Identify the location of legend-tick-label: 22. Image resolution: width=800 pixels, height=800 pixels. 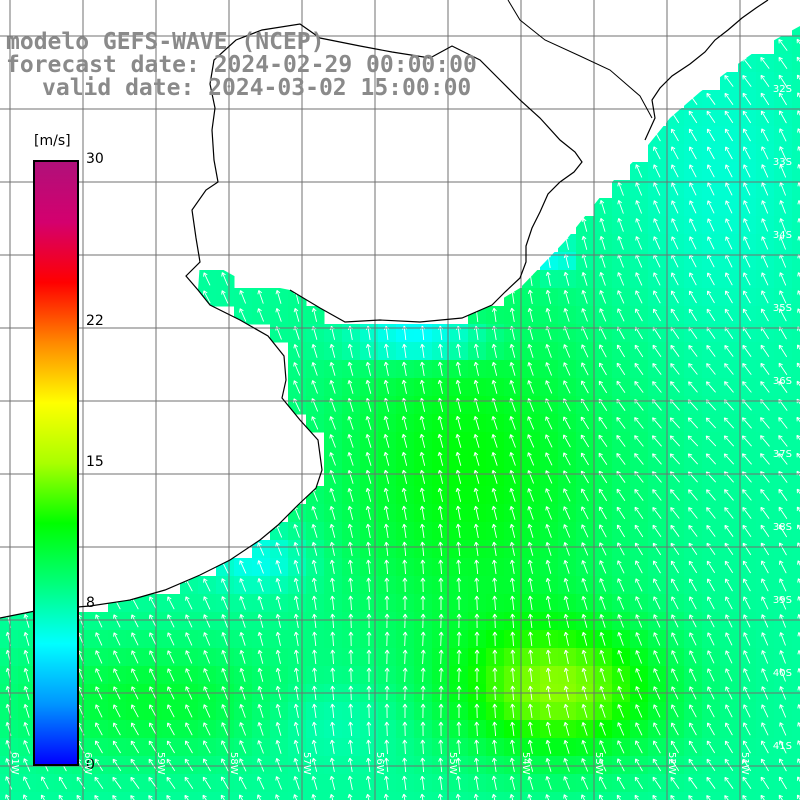
(95, 320).